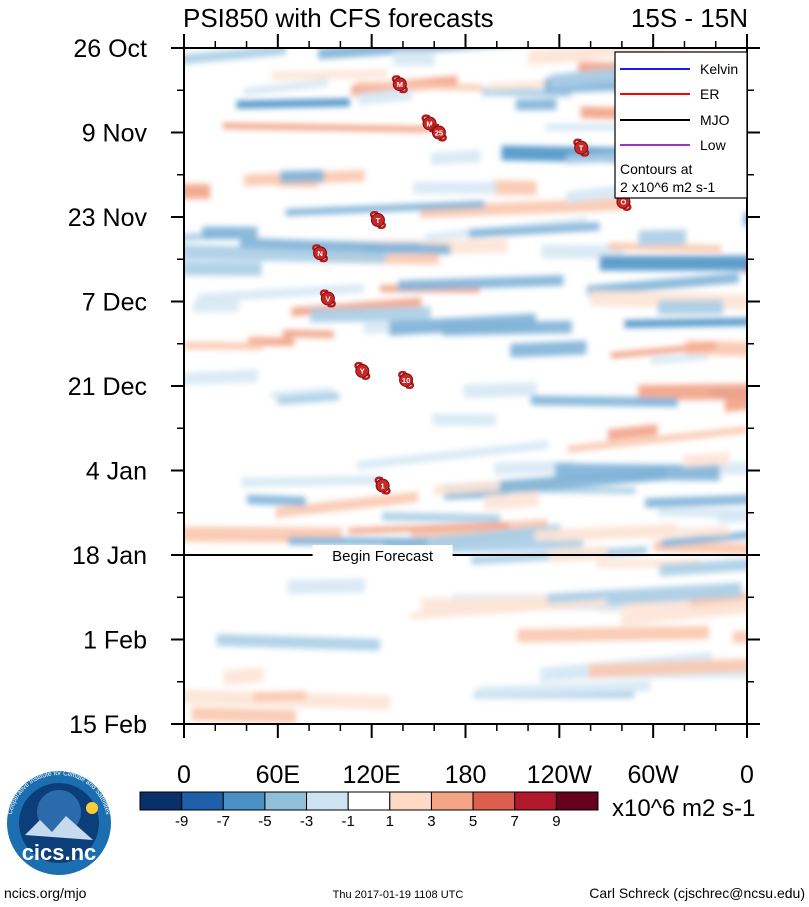 This screenshot has width=809, height=907. Describe the element at coordinates (114, 303) in the screenshot. I see `y-tick-label: 7 Dec` at that location.